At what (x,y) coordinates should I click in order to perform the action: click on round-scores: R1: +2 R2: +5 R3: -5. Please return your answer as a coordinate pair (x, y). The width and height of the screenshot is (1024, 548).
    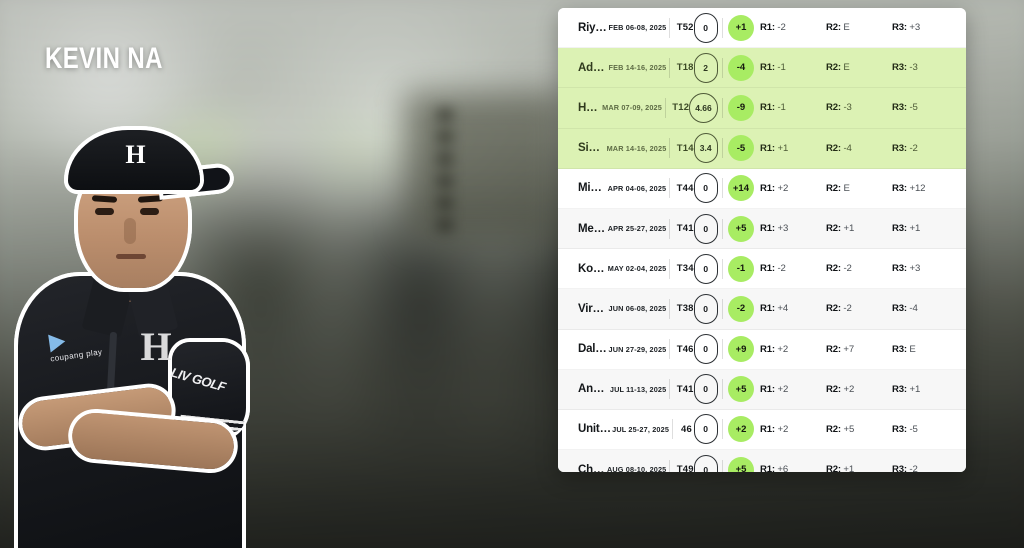
    Looking at the image, I should click on (854, 429).